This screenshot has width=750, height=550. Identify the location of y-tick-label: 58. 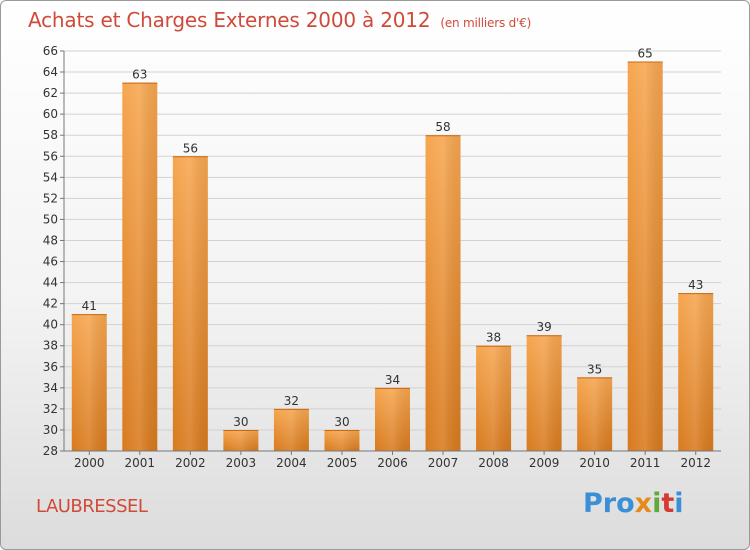
(50, 135).